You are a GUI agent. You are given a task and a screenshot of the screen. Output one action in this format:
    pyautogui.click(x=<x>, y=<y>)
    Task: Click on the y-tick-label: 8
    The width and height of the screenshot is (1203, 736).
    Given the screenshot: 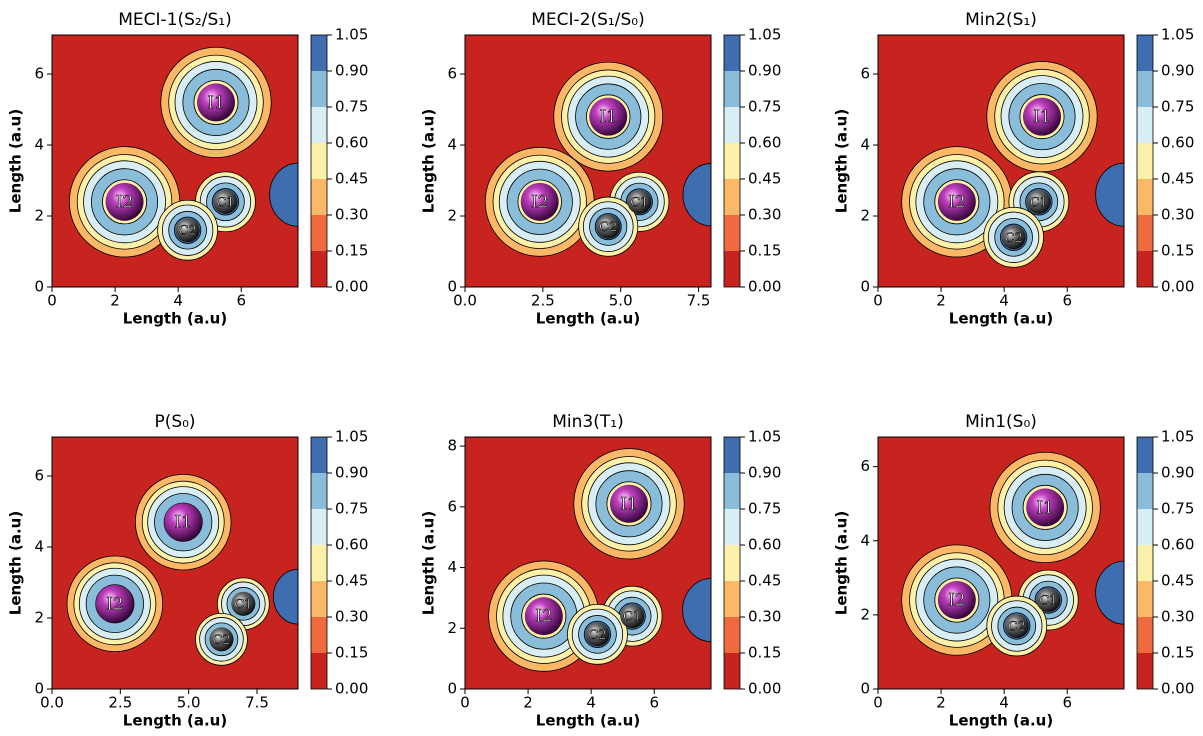 What is the action you would take?
    pyautogui.click(x=452, y=446)
    